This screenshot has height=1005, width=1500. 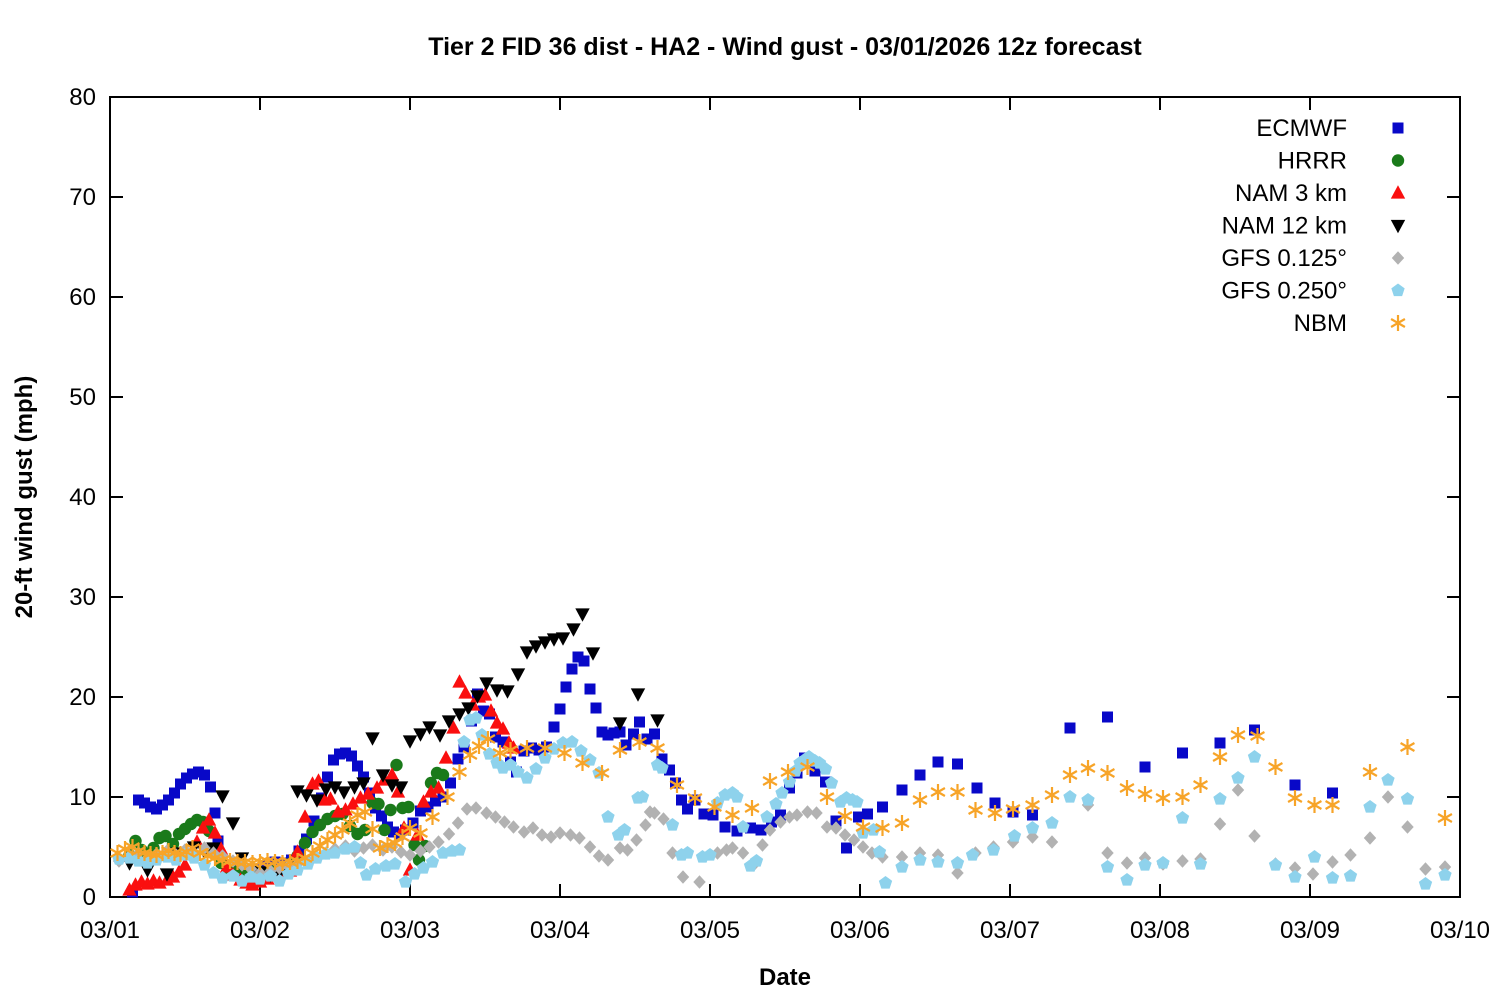 What do you see at coordinates (710, 930) in the screenshot?
I see `x-tick-label: 03/05` at bounding box center [710, 930].